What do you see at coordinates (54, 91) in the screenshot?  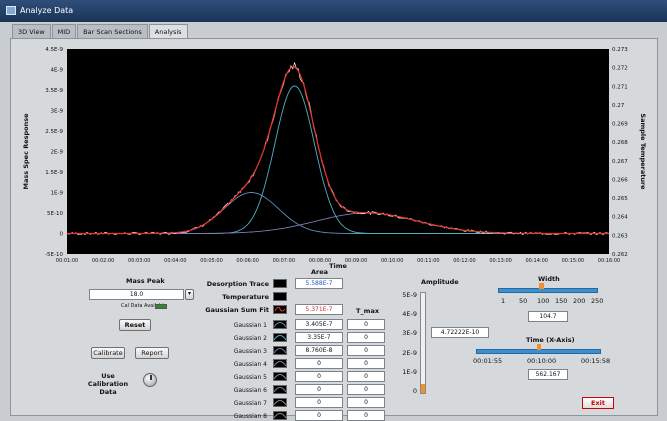 I see `y-tick-label: 3.5E-9` at bounding box center [54, 91].